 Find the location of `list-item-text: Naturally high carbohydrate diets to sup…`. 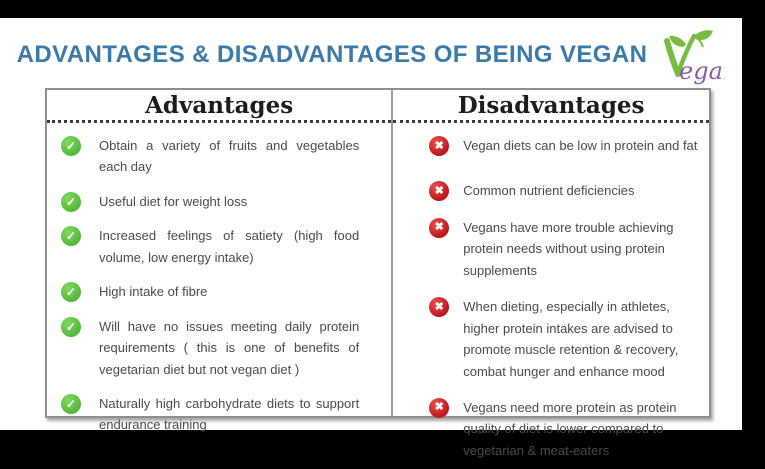

list-item-text: Naturally high carbohydrate diets to sup… is located at coordinates (229, 414).